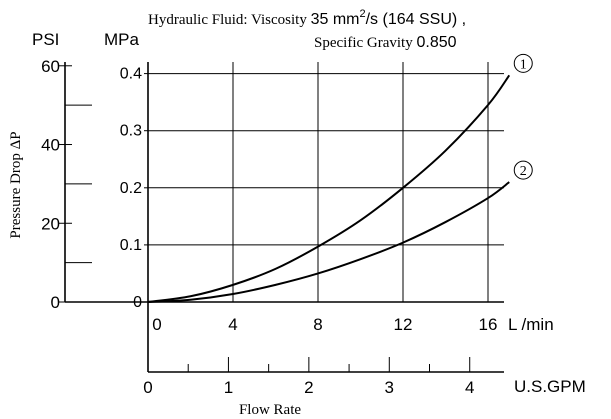 Image resolution: width=611 pixels, height=419 pixels. What do you see at coordinates (16, 184) in the screenshot?
I see `y-axis-title: Pressure Drop ΔP` at bounding box center [16, 184].